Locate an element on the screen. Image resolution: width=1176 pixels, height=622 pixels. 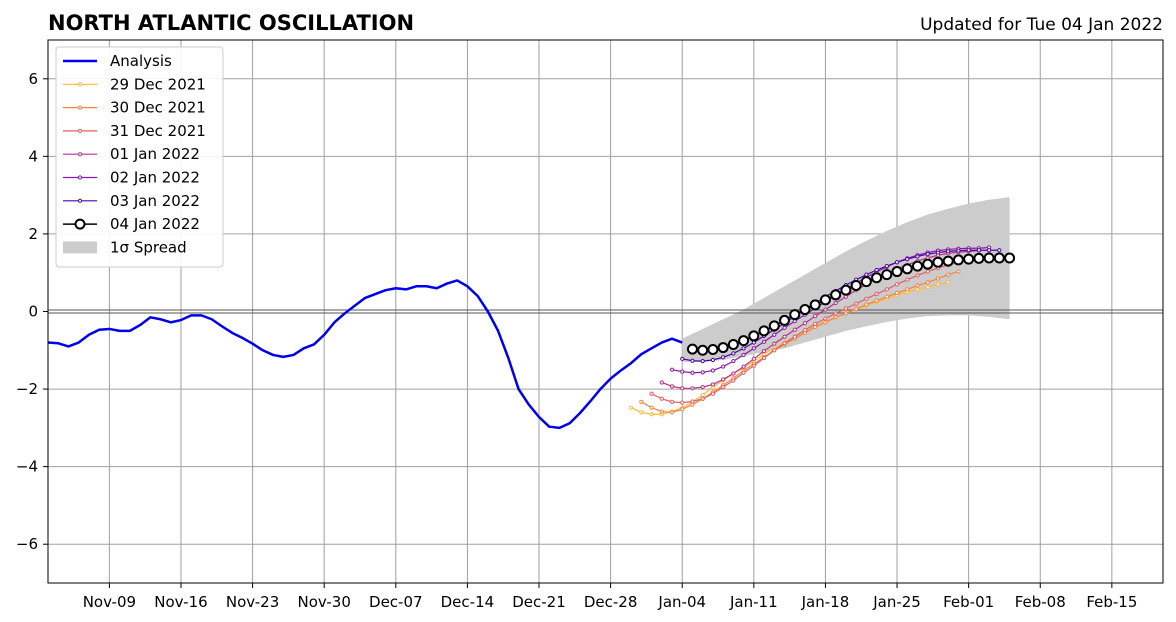
series-04-jan-2022 is located at coordinates (851, 304).